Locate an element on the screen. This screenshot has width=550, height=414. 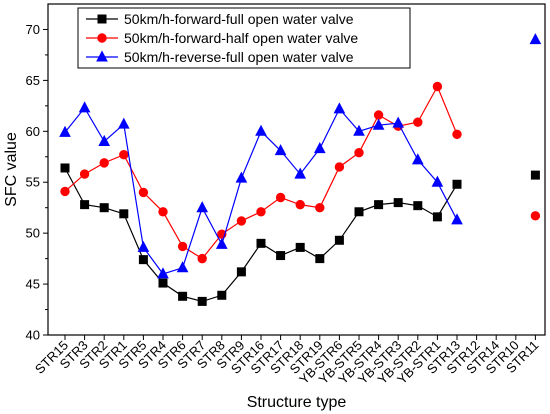
legend-item: 50km/h-forward-full open water valve is located at coordinates (220, 19).